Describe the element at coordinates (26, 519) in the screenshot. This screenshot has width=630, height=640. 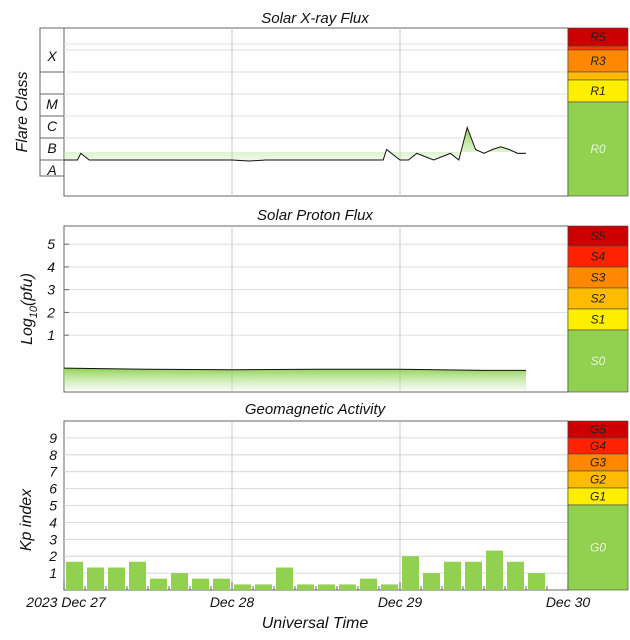
I see `y-axis-label: Kp index` at that location.